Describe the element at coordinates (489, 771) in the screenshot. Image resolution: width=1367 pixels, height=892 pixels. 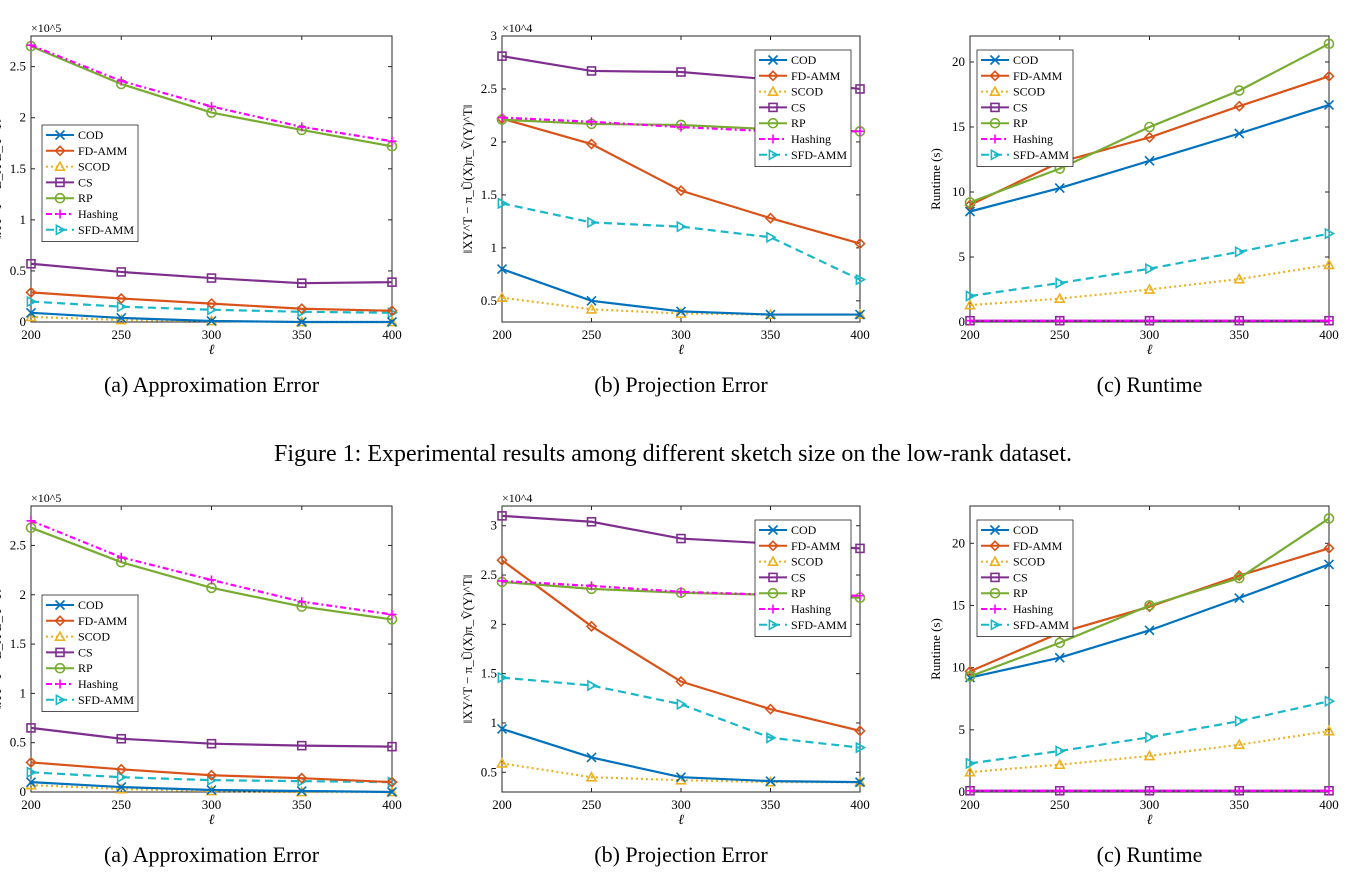
I see `y-tick-label: 0.5` at that location.